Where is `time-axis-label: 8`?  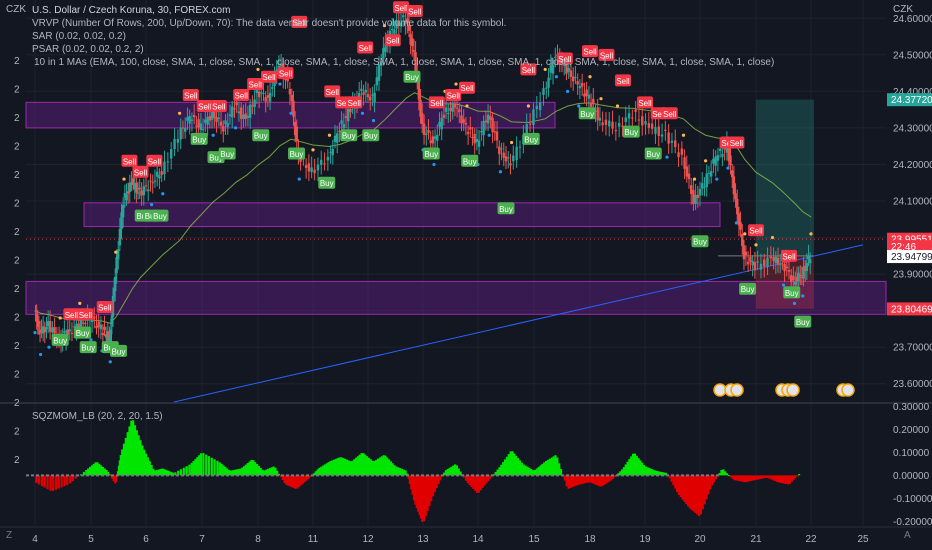 time-axis-label: 8 is located at coordinates (258, 539).